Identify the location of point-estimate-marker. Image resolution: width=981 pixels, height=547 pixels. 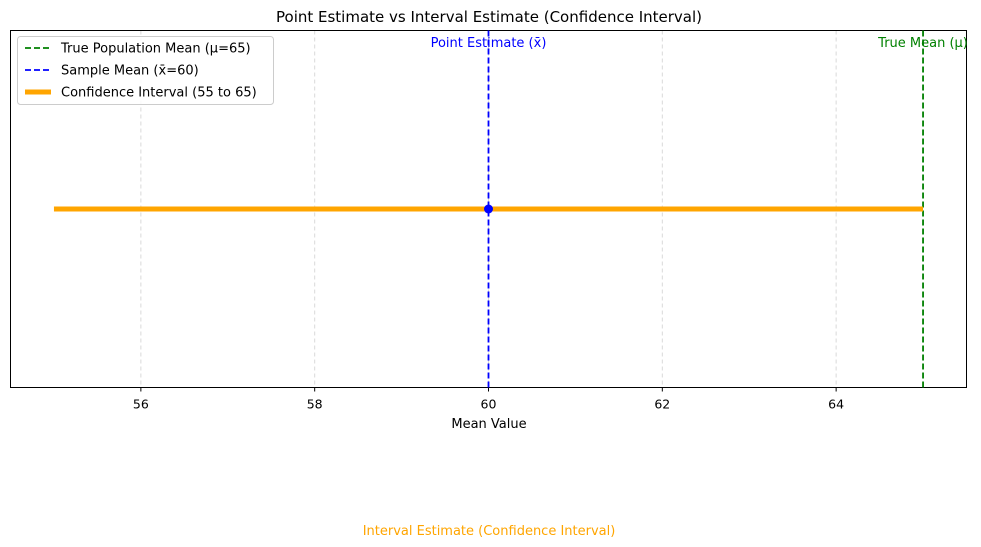
(488, 209).